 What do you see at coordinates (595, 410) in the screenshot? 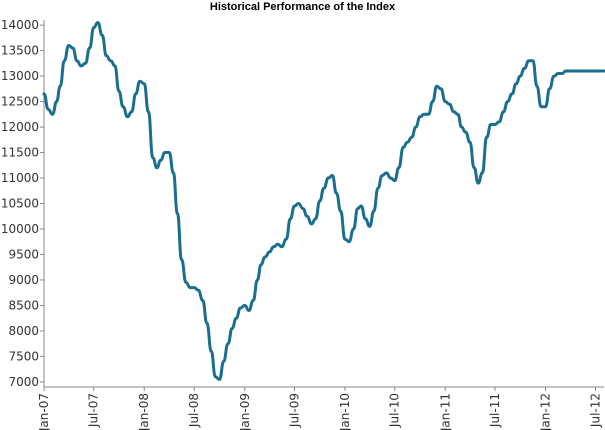
I see `x-tick-label: Jul-12` at bounding box center [595, 410].